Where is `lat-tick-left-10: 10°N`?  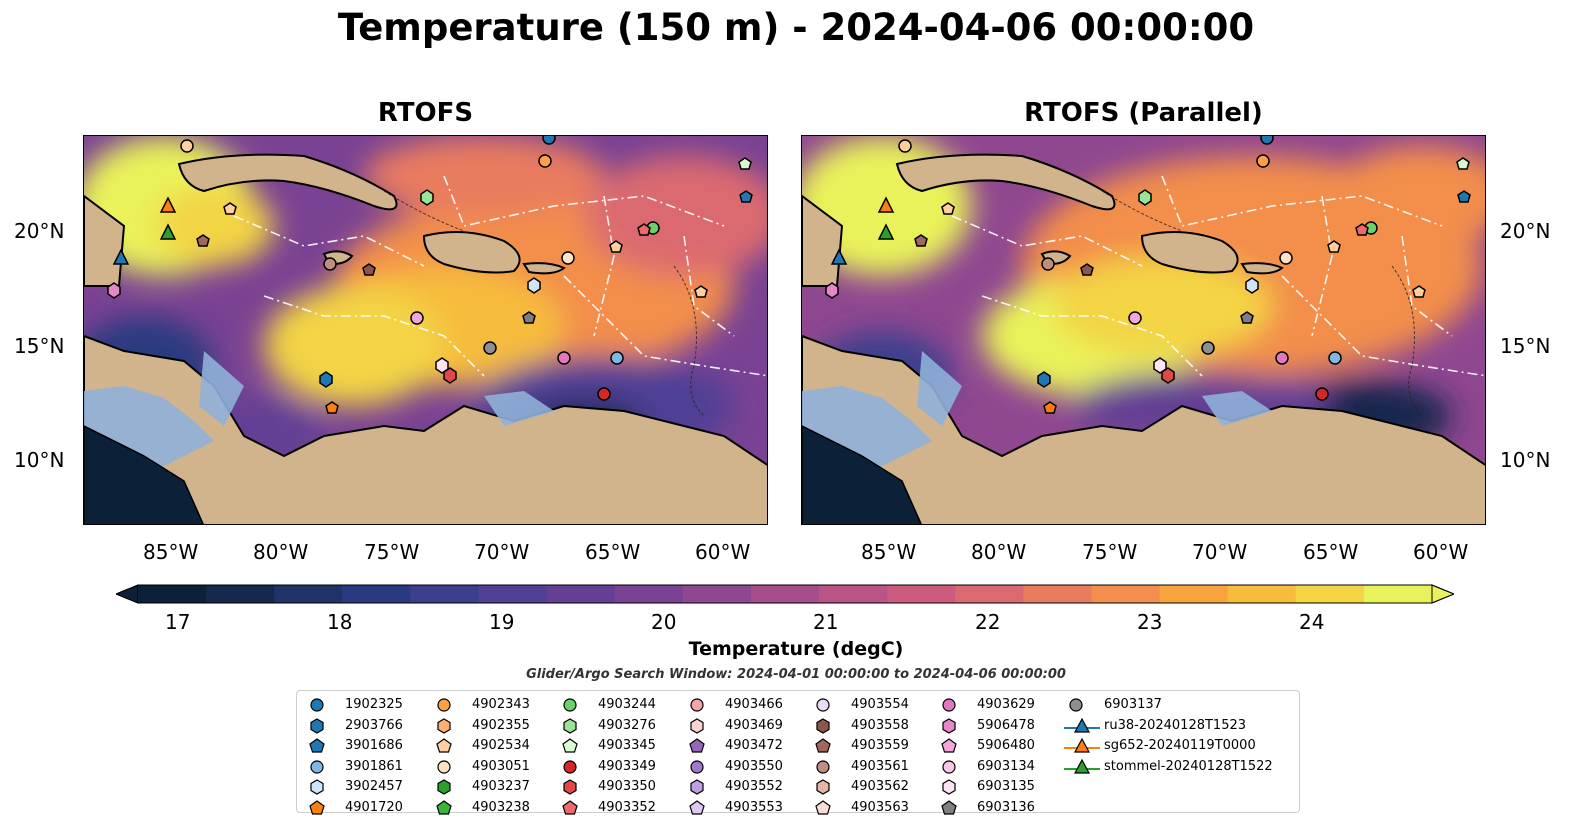
lat-tick-left-10: 10°N is located at coordinates (39, 460).